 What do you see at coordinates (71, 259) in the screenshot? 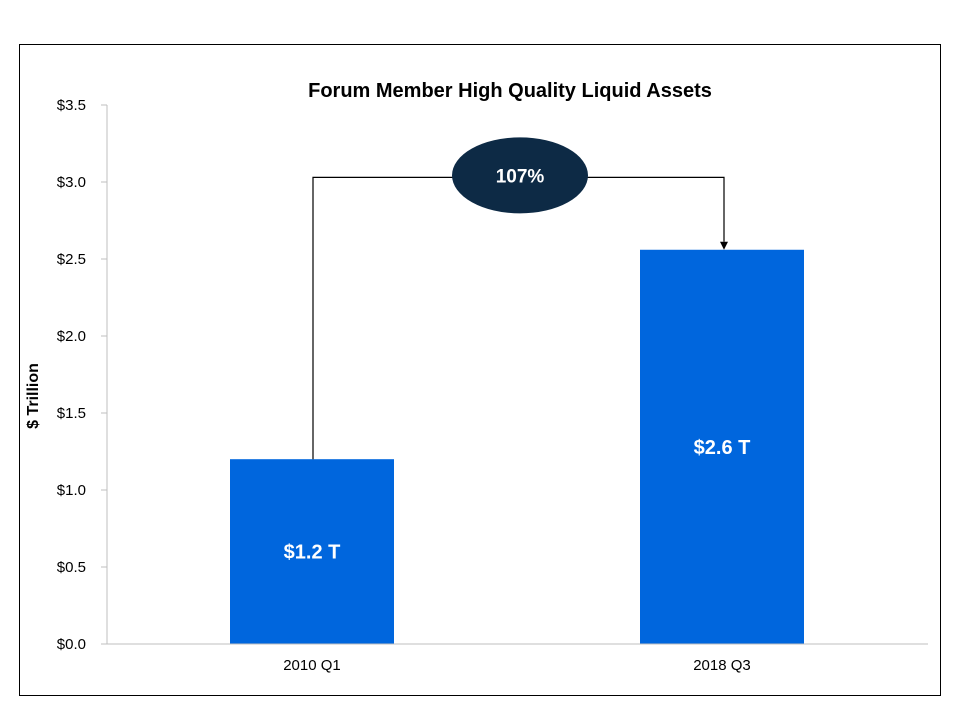
I see `y-tick-label: $2.5` at bounding box center [71, 259].